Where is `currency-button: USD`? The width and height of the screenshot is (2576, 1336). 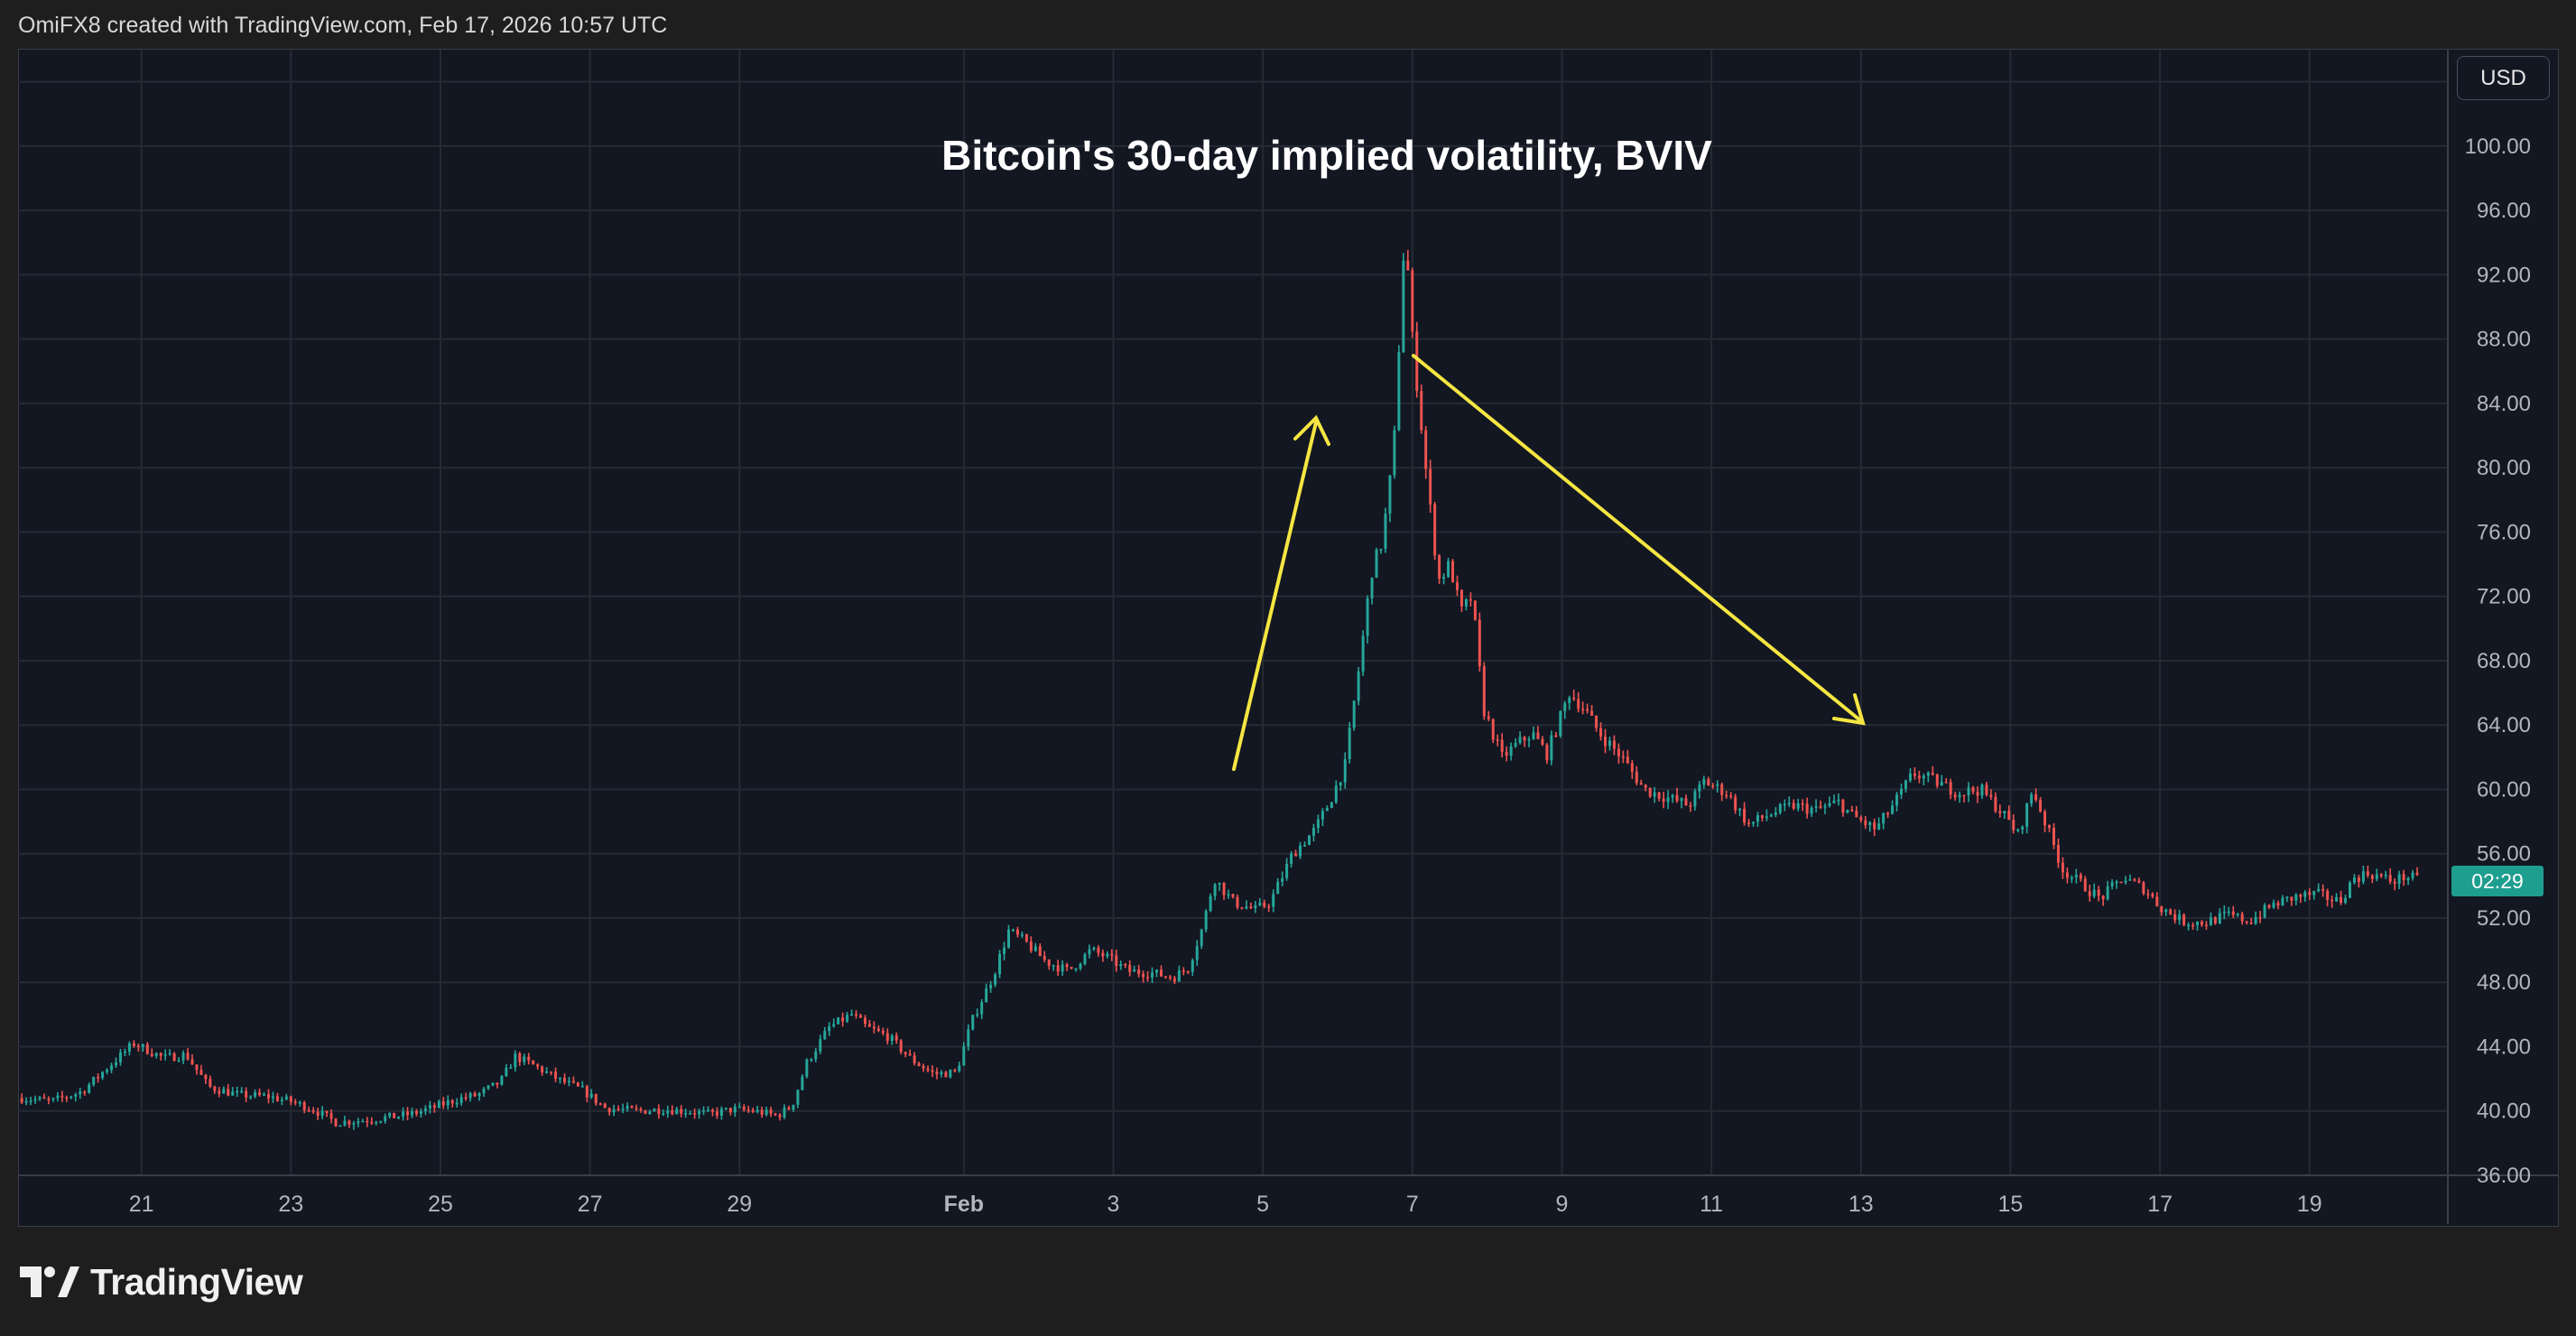 currency-button: USD is located at coordinates (2503, 78).